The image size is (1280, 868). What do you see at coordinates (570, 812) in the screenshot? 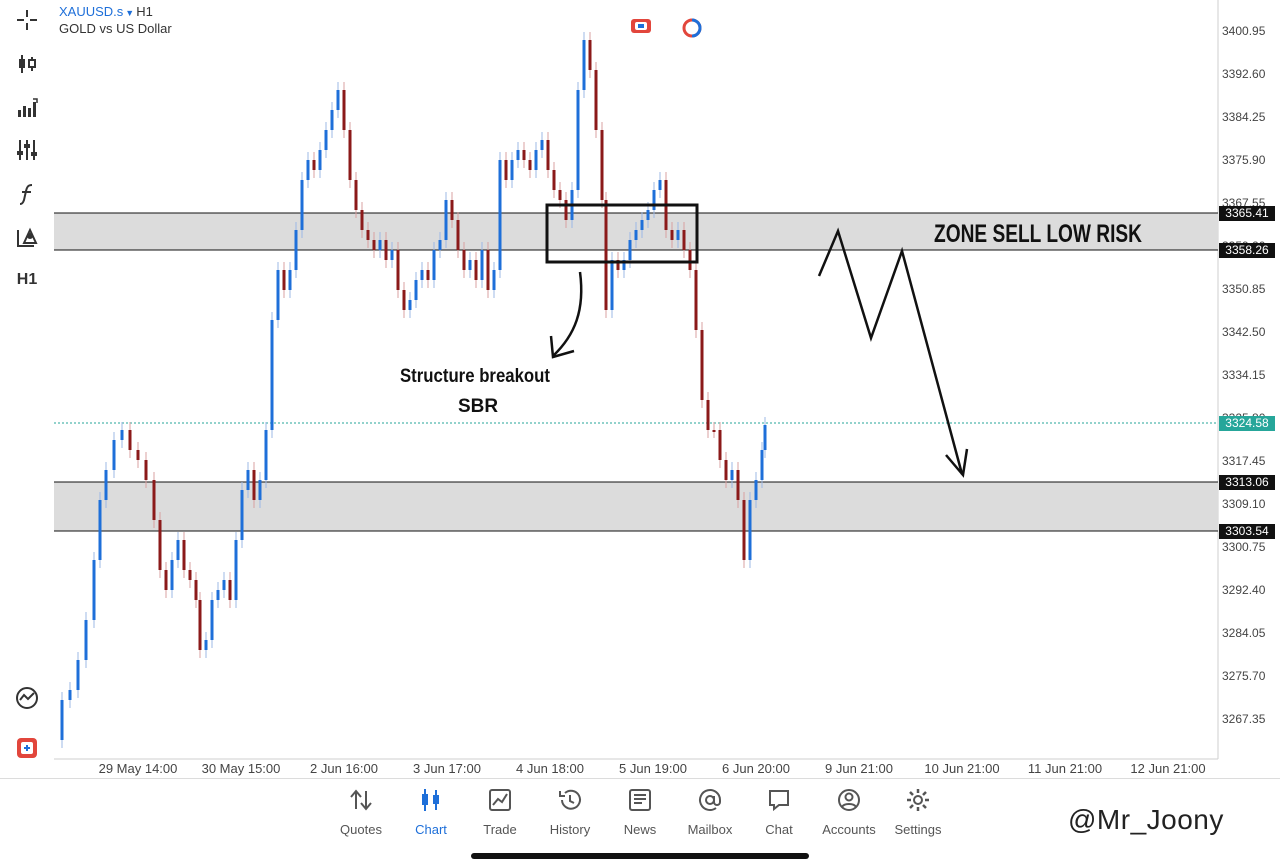
I see `nav-history: History` at bounding box center [570, 812].